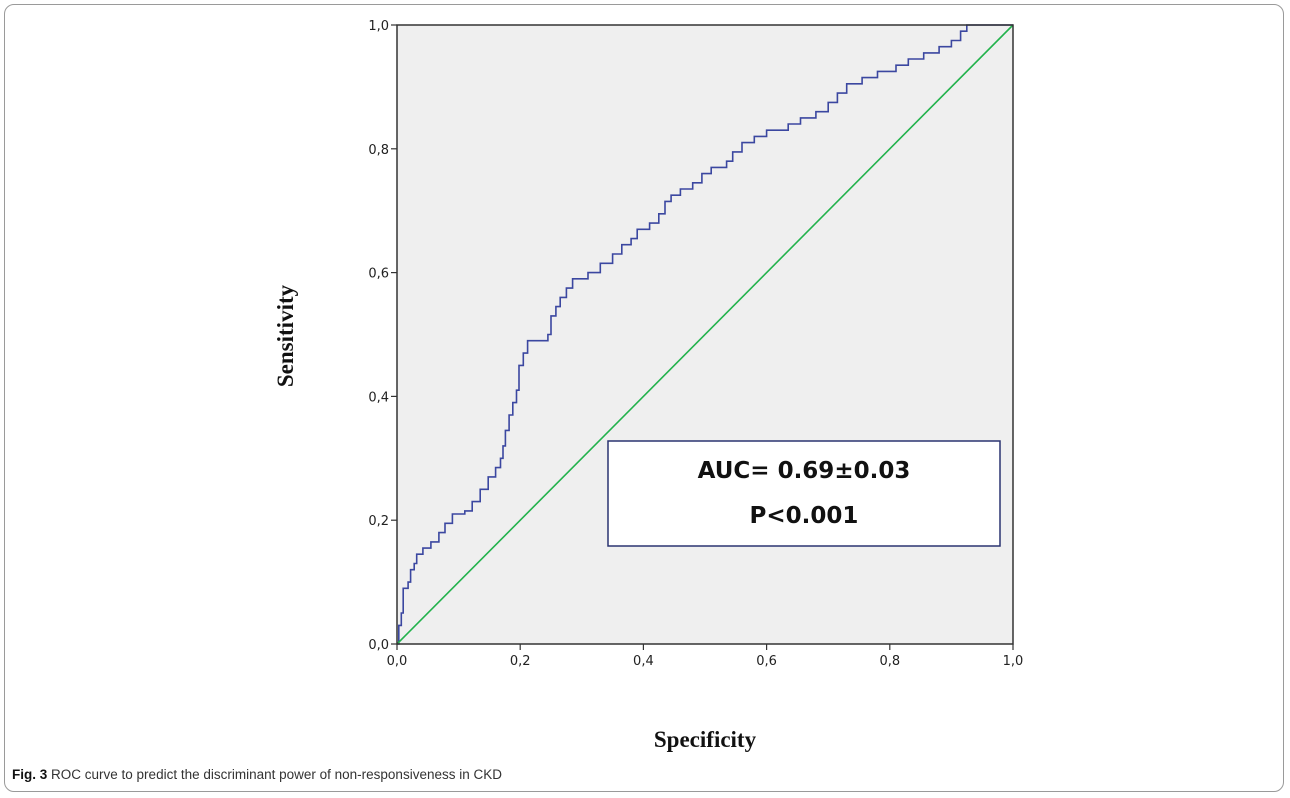 Image resolution: width=1290 pixels, height=798 pixels. I want to click on y-tick-label: 0,6, so click(378, 274).